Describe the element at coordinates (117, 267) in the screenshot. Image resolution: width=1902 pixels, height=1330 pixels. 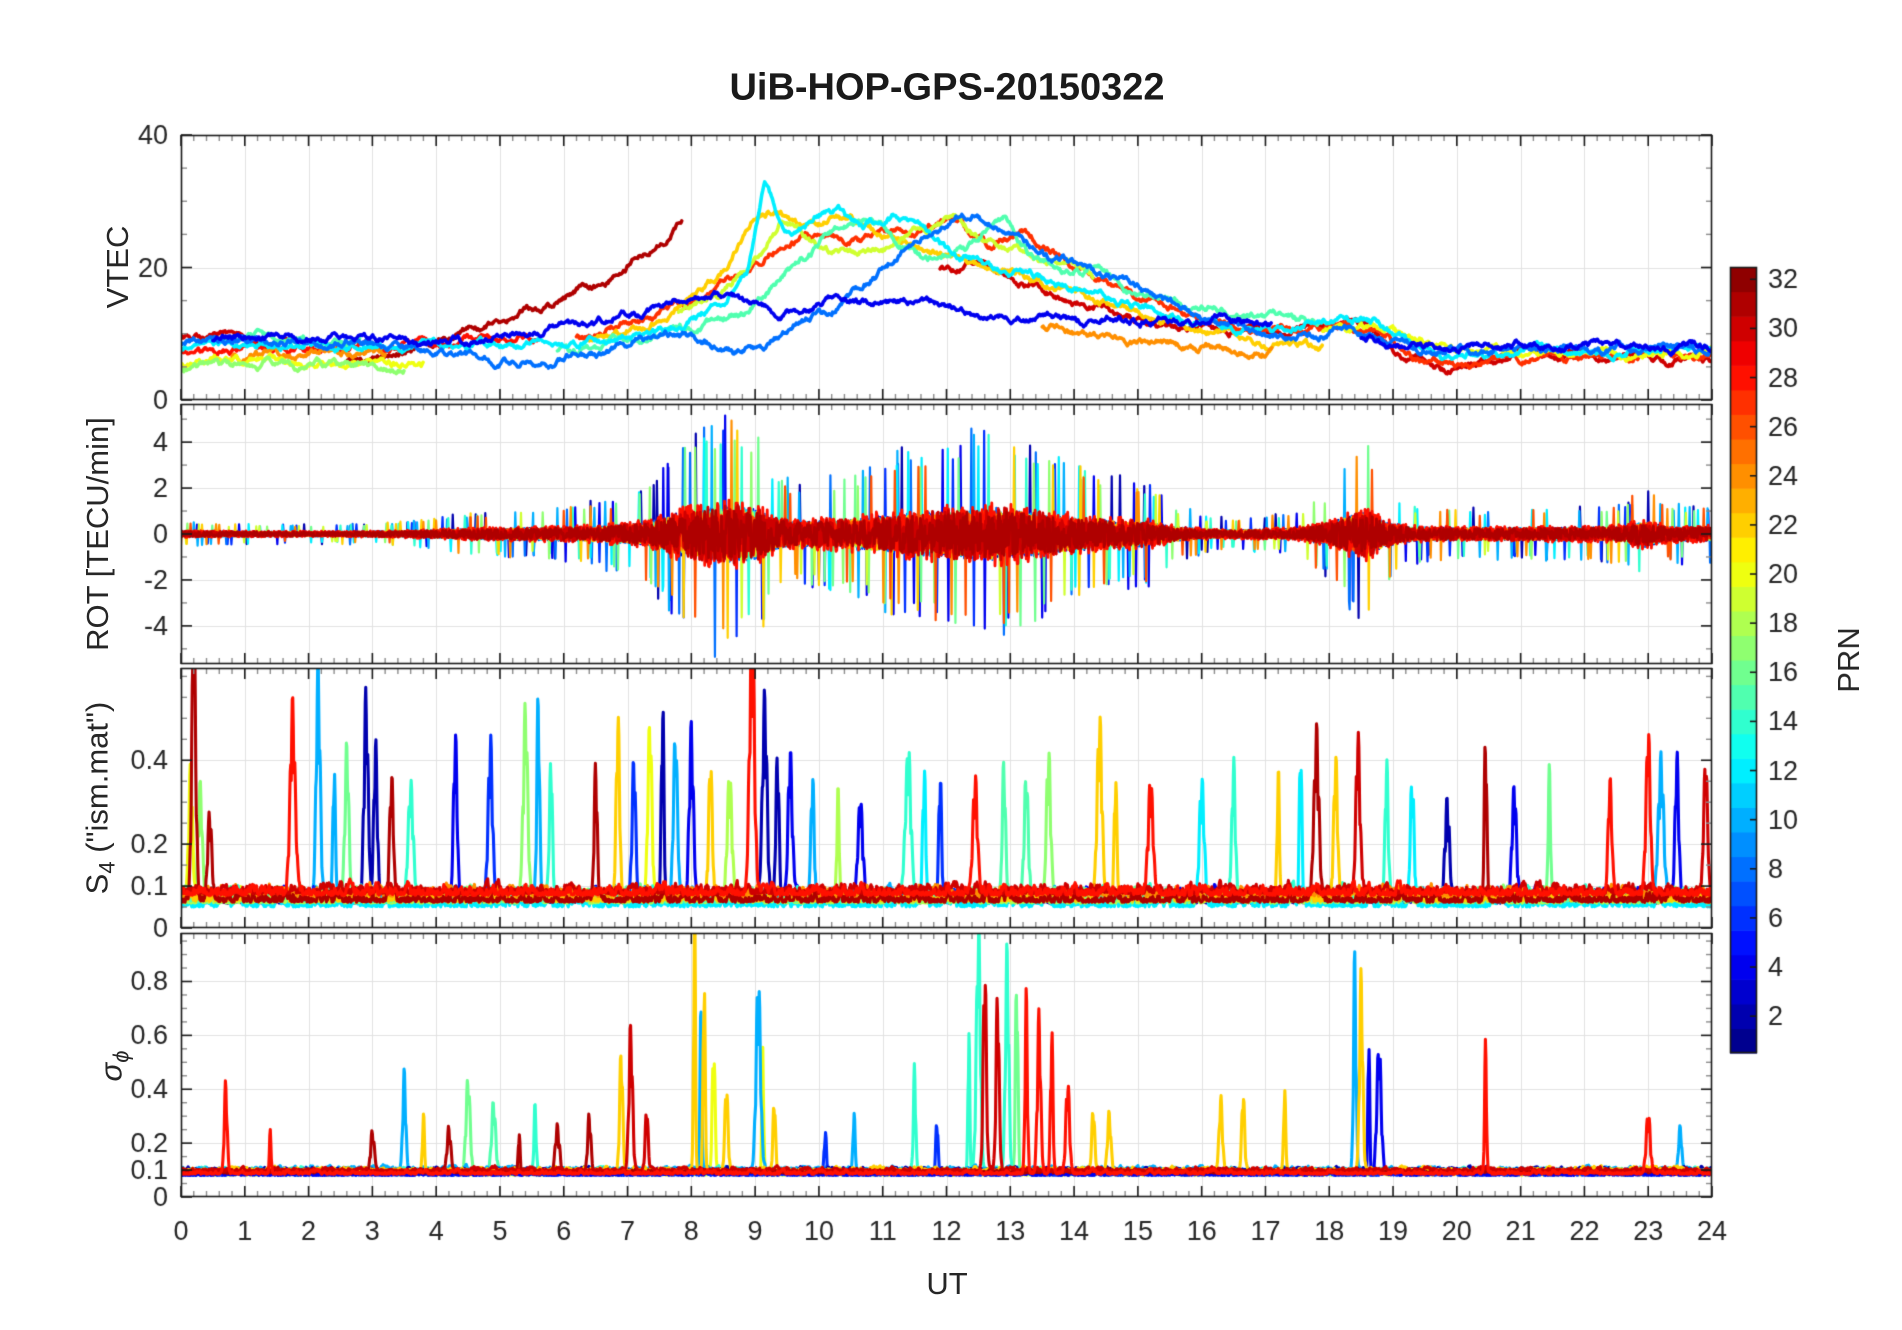
I see `y-axis-label-vtec: VTEC` at that location.